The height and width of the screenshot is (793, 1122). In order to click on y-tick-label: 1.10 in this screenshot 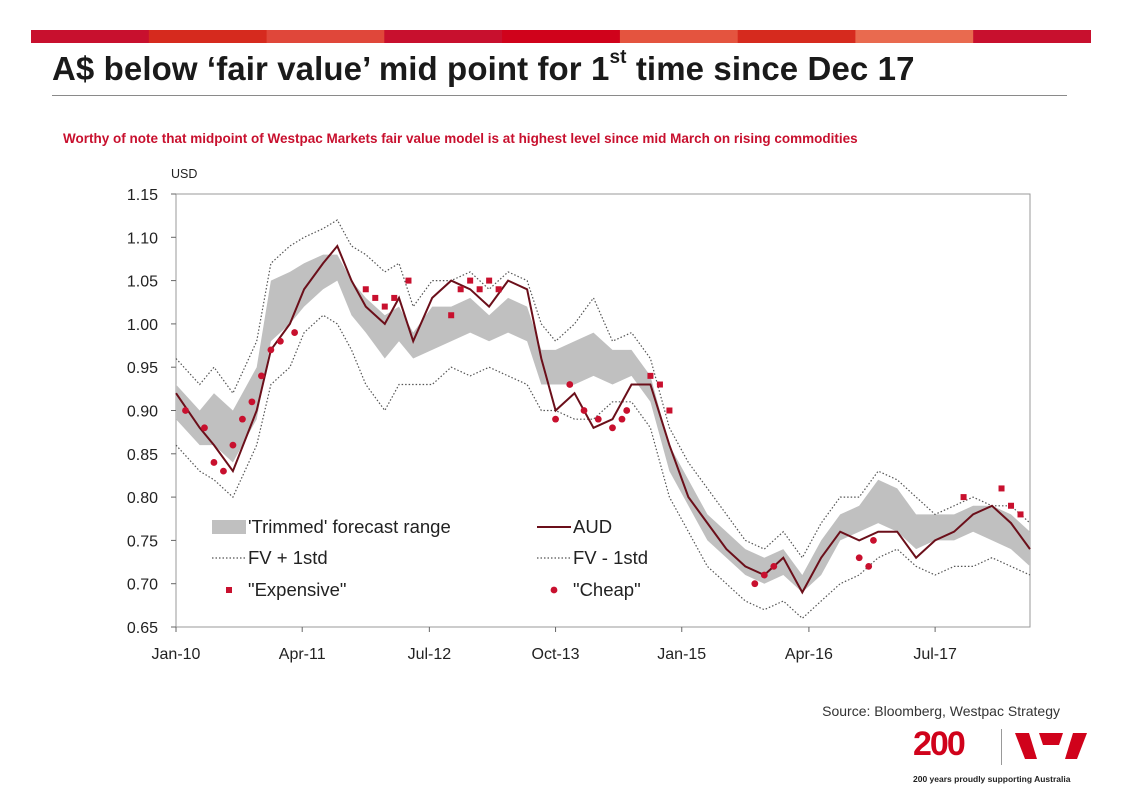, I will do `click(142, 238)`.